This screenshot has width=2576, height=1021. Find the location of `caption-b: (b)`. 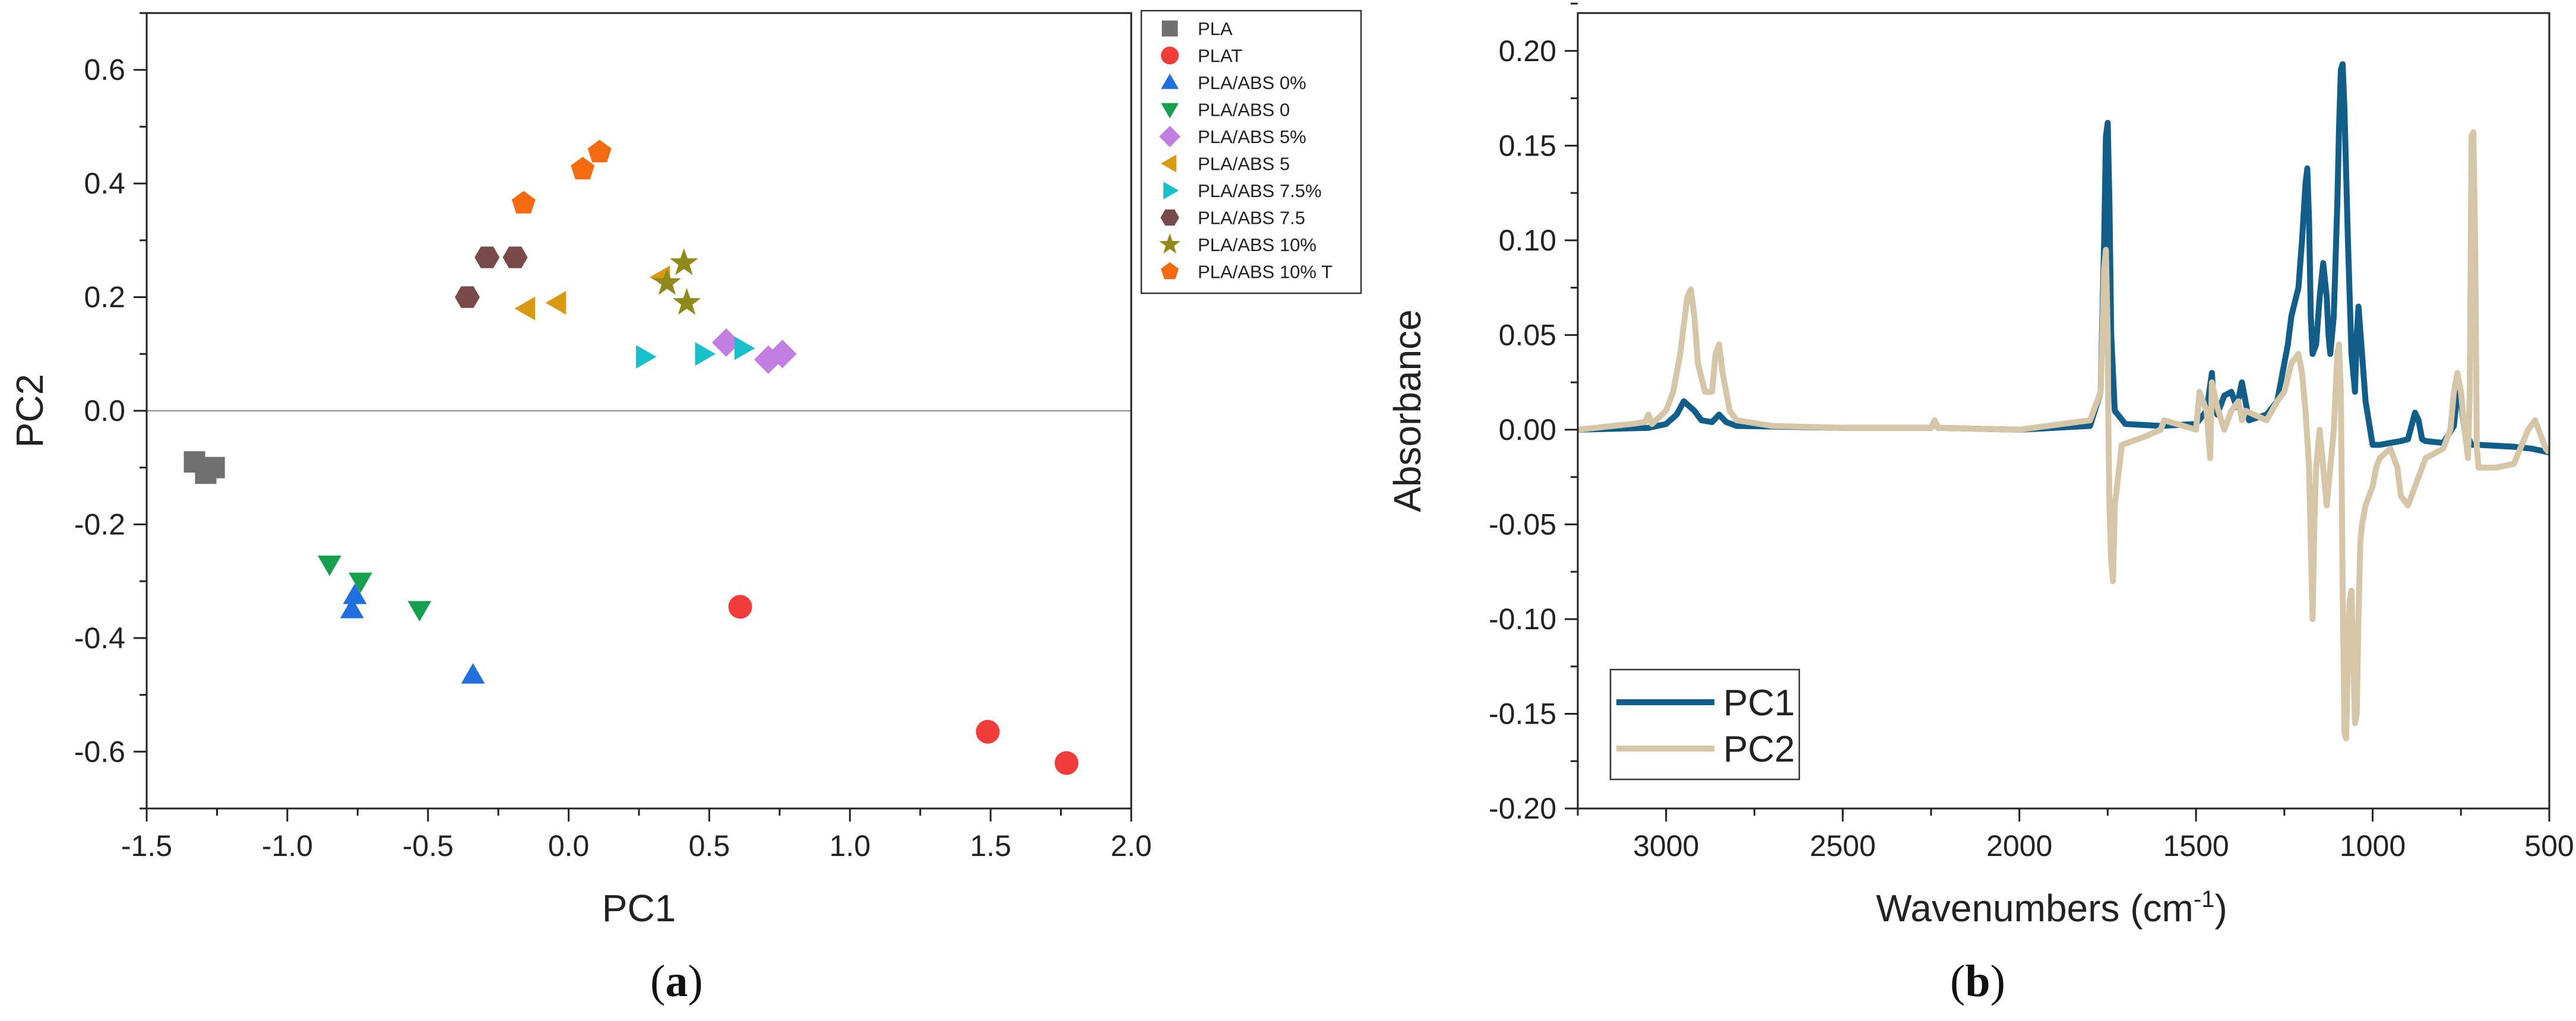

caption-b: (b) is located at coordinates (1977, 981).